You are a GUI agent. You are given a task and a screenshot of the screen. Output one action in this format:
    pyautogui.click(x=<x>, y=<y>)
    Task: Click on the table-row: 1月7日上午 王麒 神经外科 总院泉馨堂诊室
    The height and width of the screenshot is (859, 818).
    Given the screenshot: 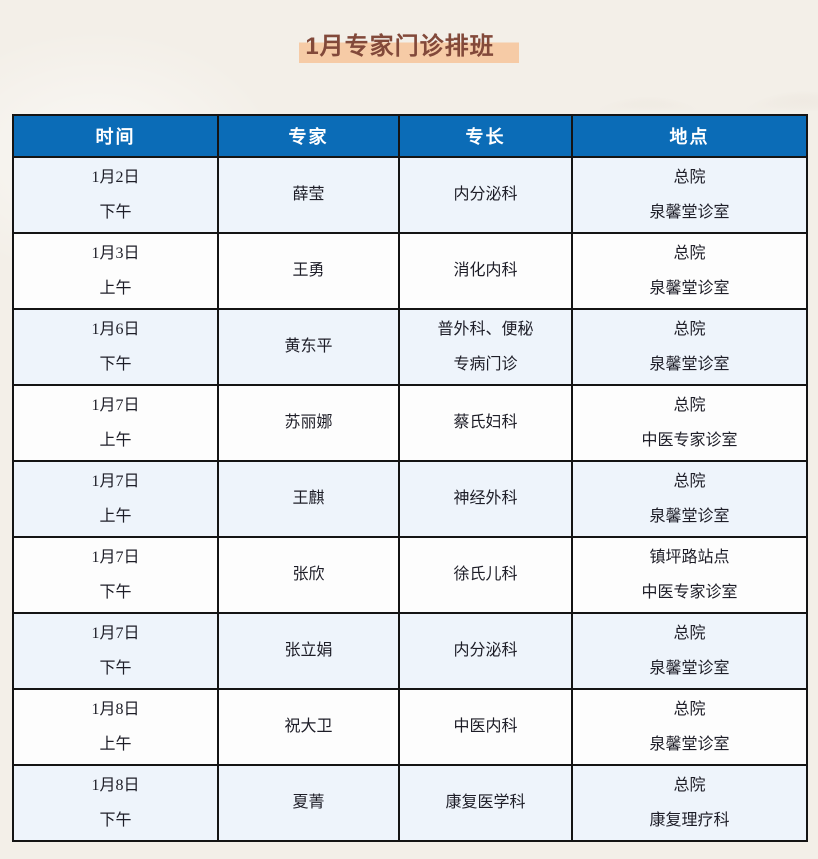 What is the action you would take?
    pyautogui.click(x=410, y=499)
    